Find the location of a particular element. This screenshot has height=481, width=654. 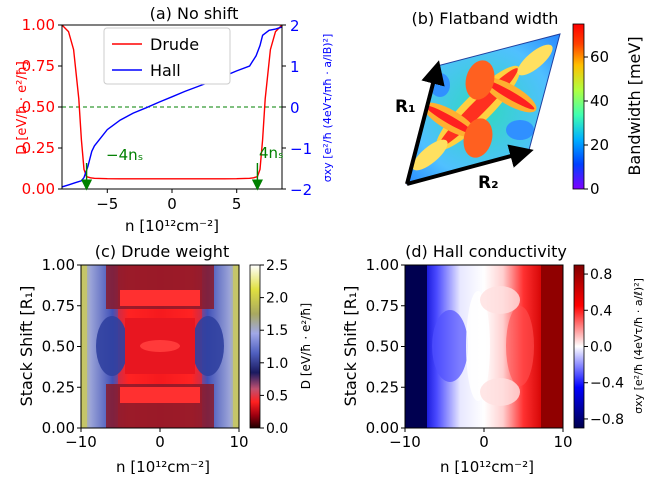

legend-drude-label: Drude is located at coordinates (174, 44).